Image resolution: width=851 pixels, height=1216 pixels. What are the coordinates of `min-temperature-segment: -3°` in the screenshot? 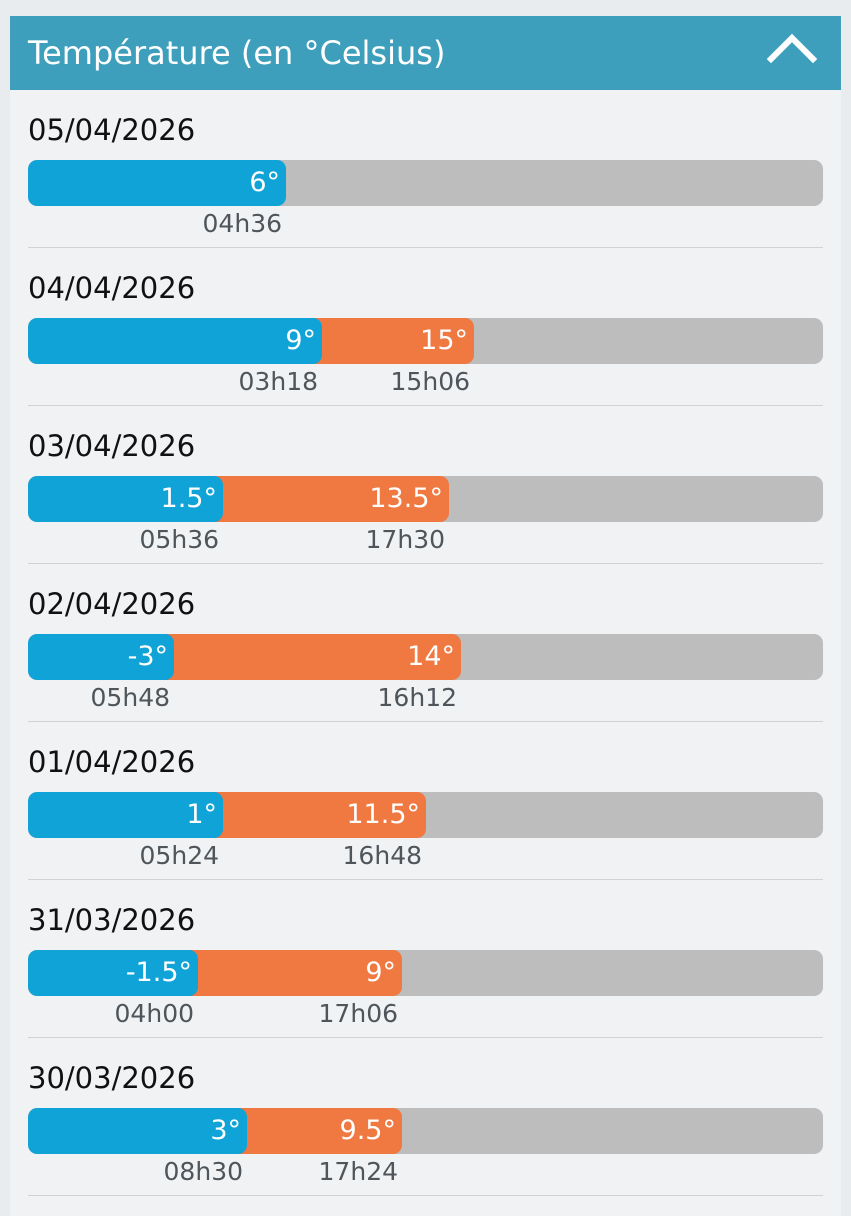 It's located at (101, 657).